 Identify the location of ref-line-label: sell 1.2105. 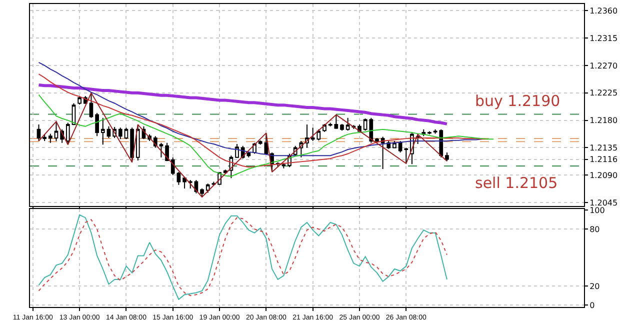
(516, 183).